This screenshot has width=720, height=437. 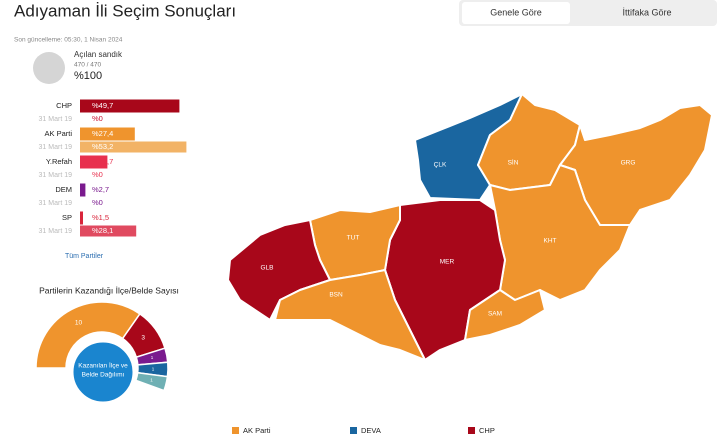 I want to click on donut-center, so click(x=103, y=372).